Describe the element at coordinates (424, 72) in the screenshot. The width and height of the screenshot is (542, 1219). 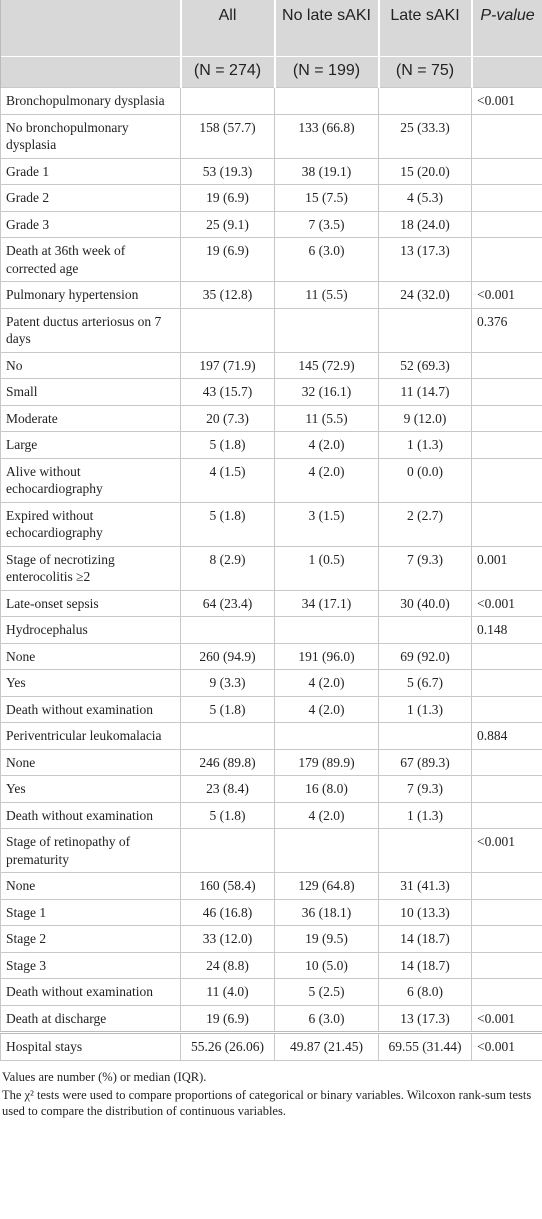
I see `subheader-cell: (N = 75)` at that location.